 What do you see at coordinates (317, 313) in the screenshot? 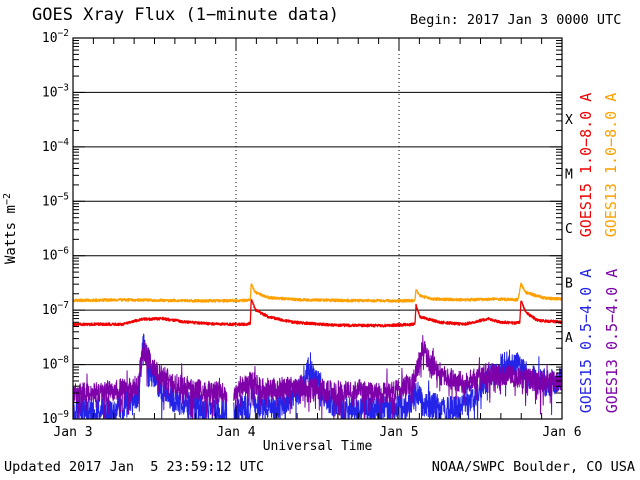
I see `series-goes15-1-0-8-0-a` at bounding box center [317, 313].